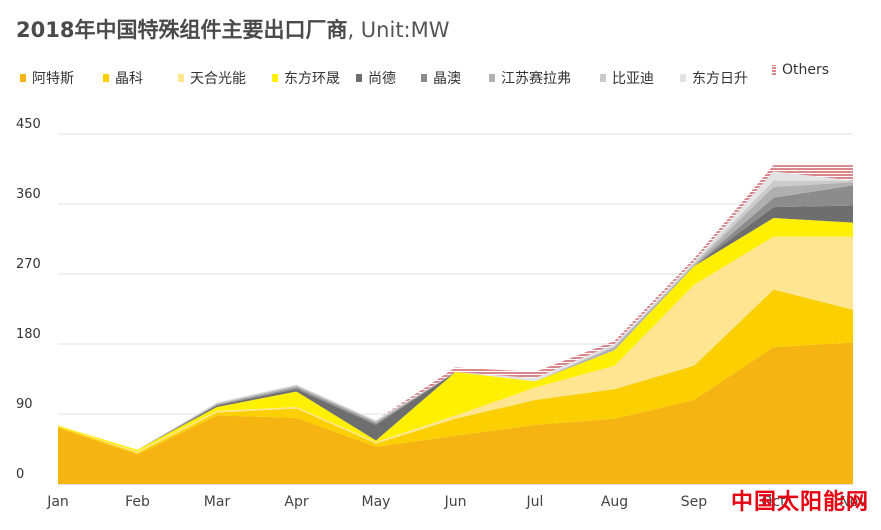 This screenshot has width=881, height=530. Describe the element at coordinates (799, 502) in the screenshot. I see `watermark-text: 中国太阳能网` at that location.